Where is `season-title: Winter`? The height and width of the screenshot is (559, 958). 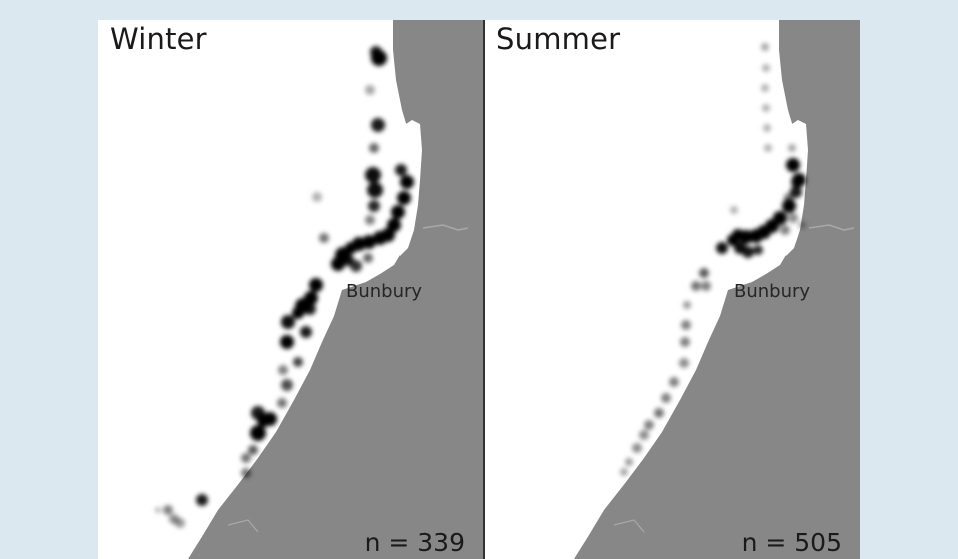 season-title: Winter is located at coordinates (158, 39).